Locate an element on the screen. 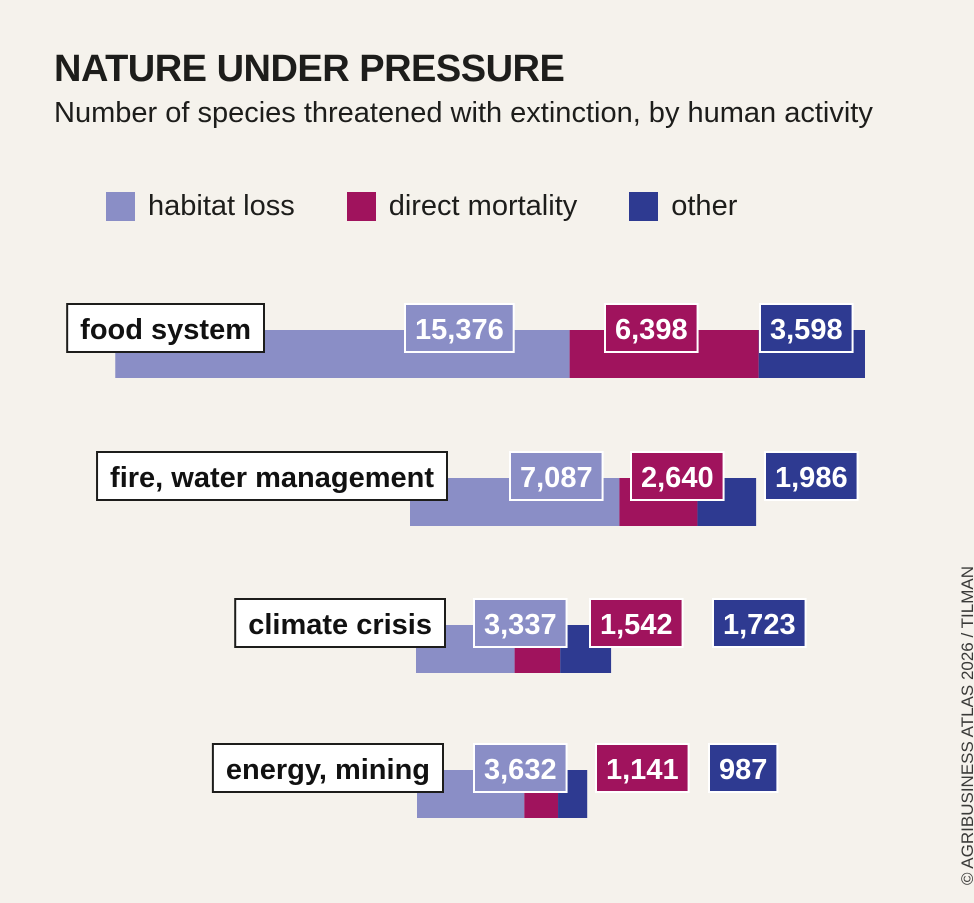 This screenshot has width=974, height=903. category-box-fire-water-management is located at coordinates (272, 476).